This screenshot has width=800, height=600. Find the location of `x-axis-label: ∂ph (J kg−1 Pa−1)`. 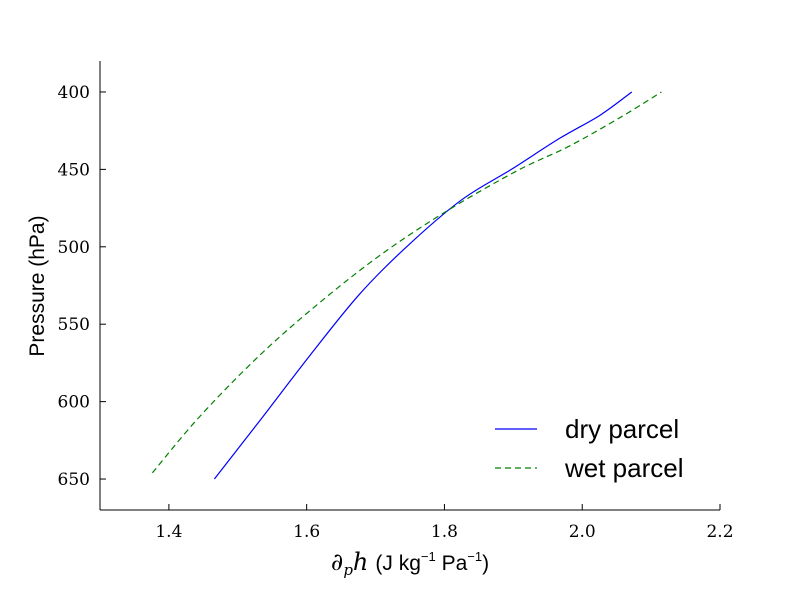

x-axis-label: ∂ph (J kg−1 Pa−1) is located at coordinates (410, 563).